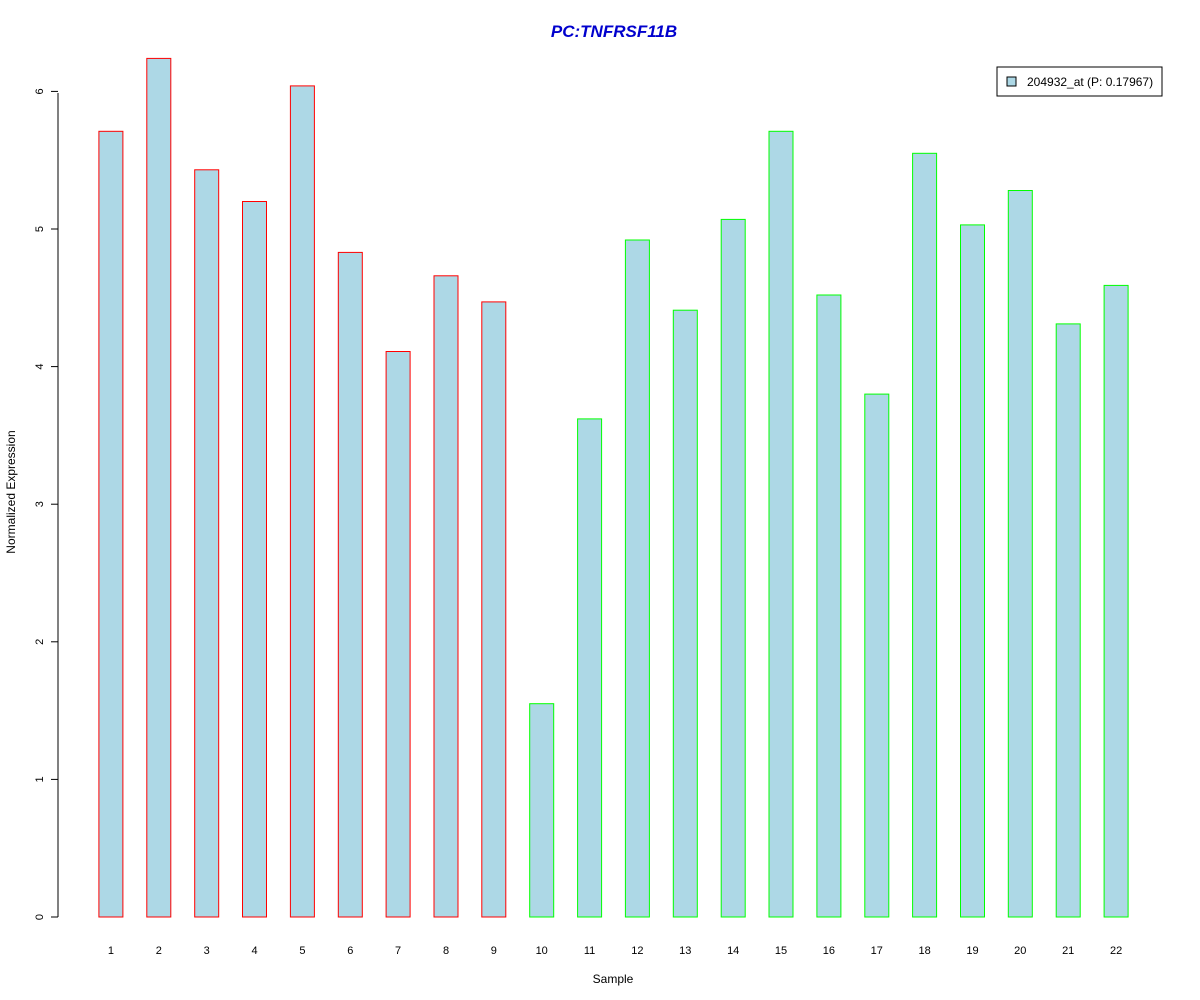 This screenshot has width=1200, height=1000. Describe the element at coordinates (254, 951) in the screenshot. I see `x-tick-label: 4` at that location.